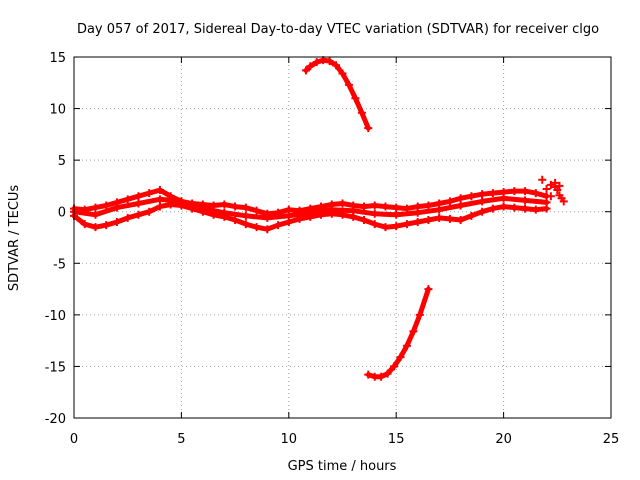  I want to click on series-cluster-end, so click(553, 190).